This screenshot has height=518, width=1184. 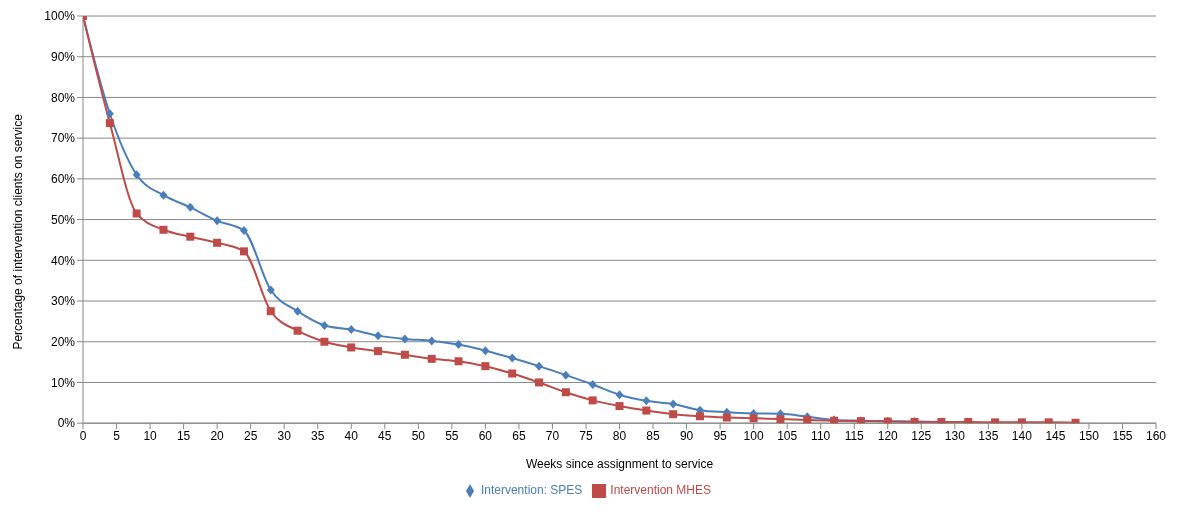 What do you see at coordinates (63, 97) in the screenshot?
I see `y-tick-label: 80%` at bounding box center [63, 97].